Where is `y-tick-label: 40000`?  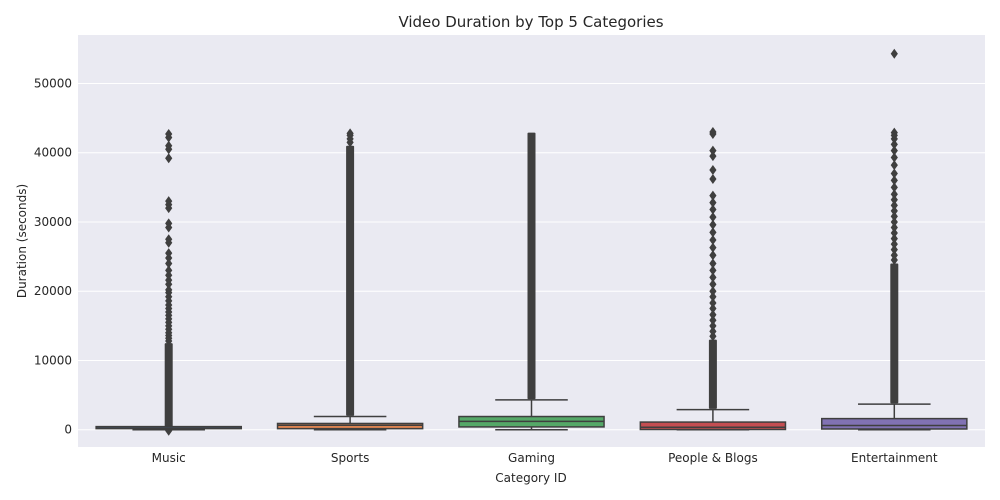
y-tick-label: 40000 is located at coordinates (53, 153).